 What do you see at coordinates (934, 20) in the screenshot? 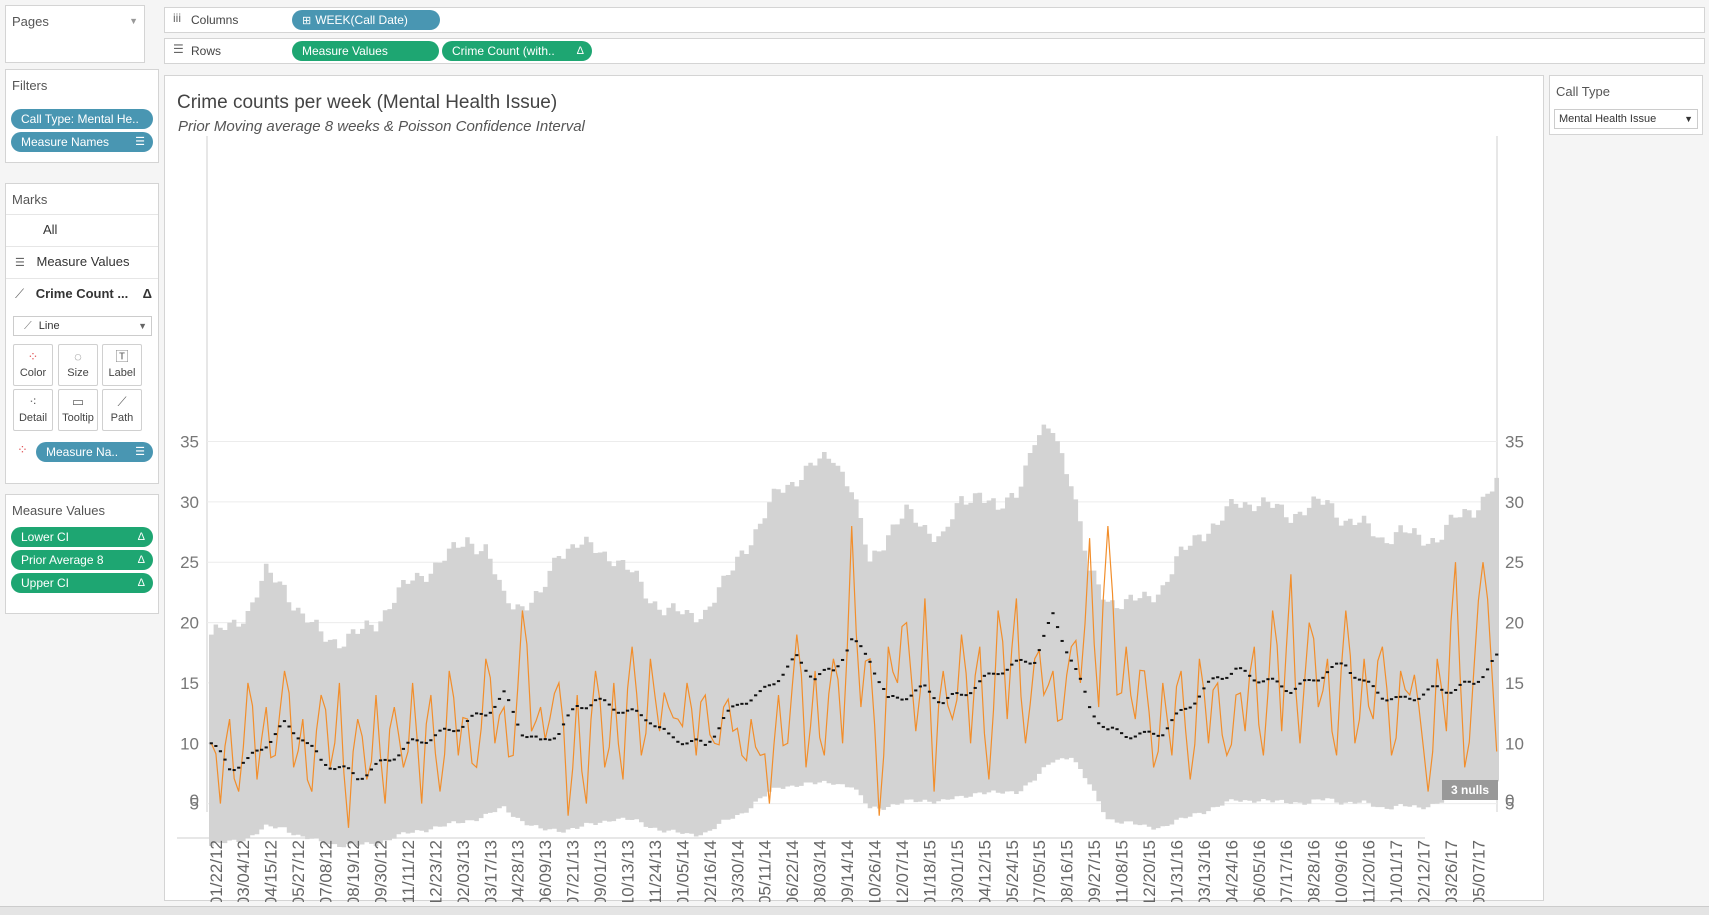
I see `columns-shelf: iii Columns ⊞ WEEK(Call Date)` at bounding box center [934, 20].